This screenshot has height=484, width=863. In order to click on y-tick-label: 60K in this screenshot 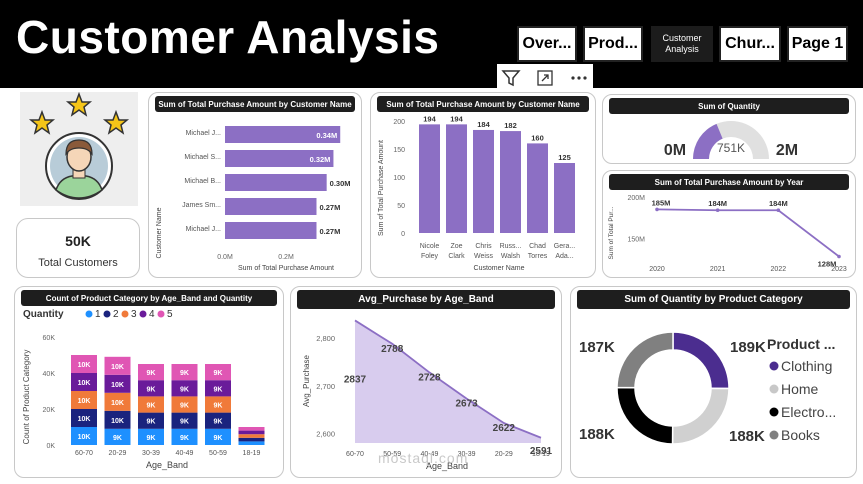, I will do `click(49, 338)`.